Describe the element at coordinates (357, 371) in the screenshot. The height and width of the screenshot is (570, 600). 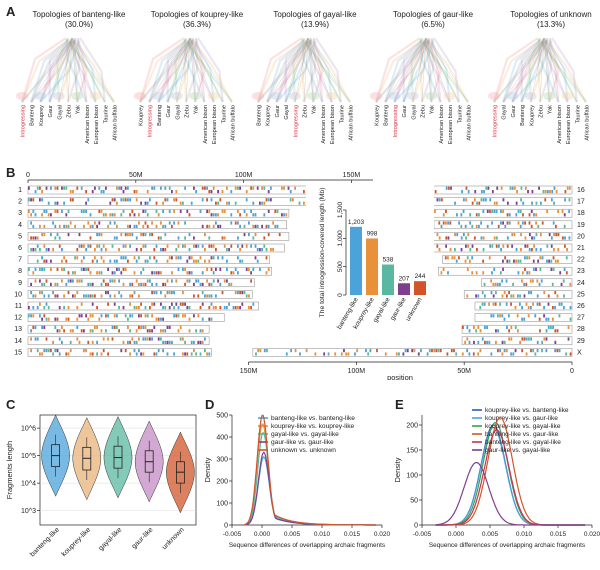
I see `axis-tick-label: 100M` at that location.